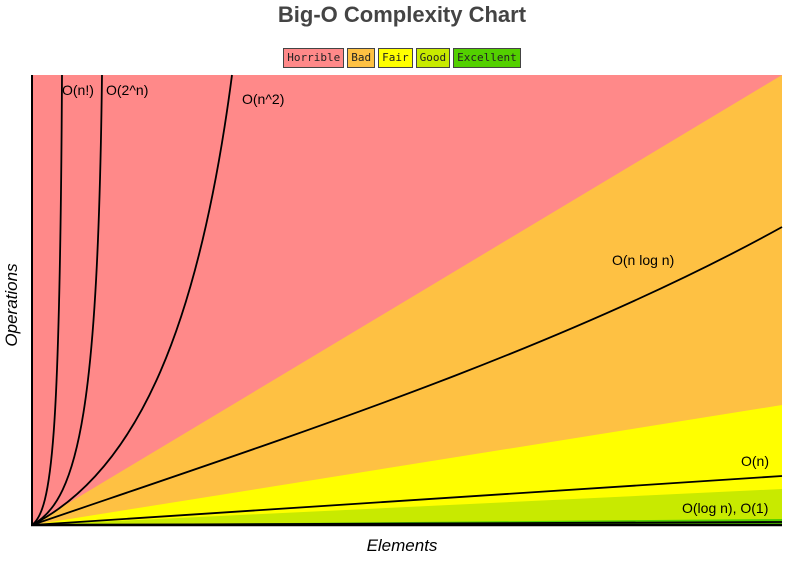 Image resolution: width=804 pixels, height=565 pixels. I want to click on curve-linear, so click(407, 500).